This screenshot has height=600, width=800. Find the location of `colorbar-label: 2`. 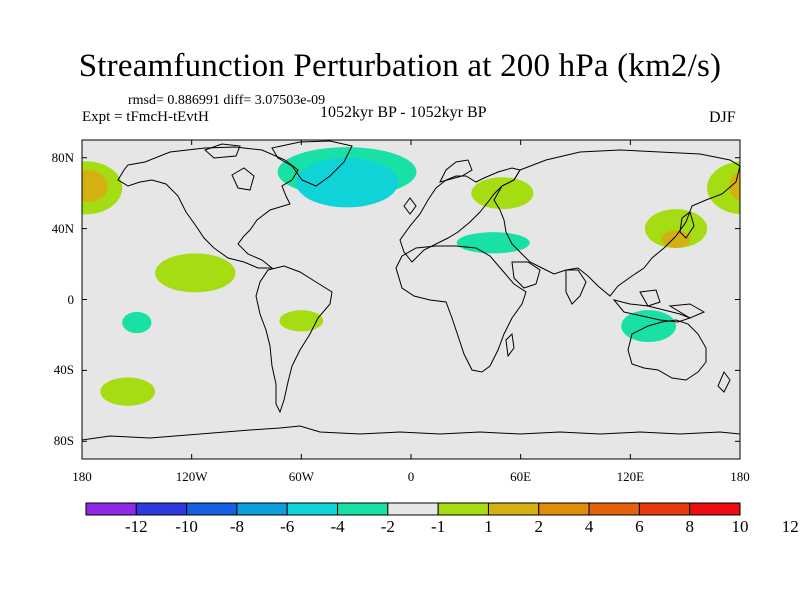

colorbar-label: 2 is located at coordinates (539, 526).